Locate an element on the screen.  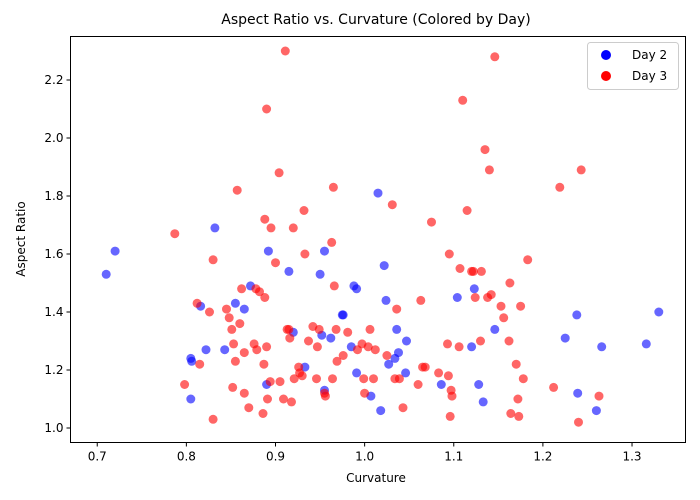
x-axis-ticks: 0.7 0.8 0.9 1.0 1.1 1.2 1.3 is located at coordinates (365, 453).